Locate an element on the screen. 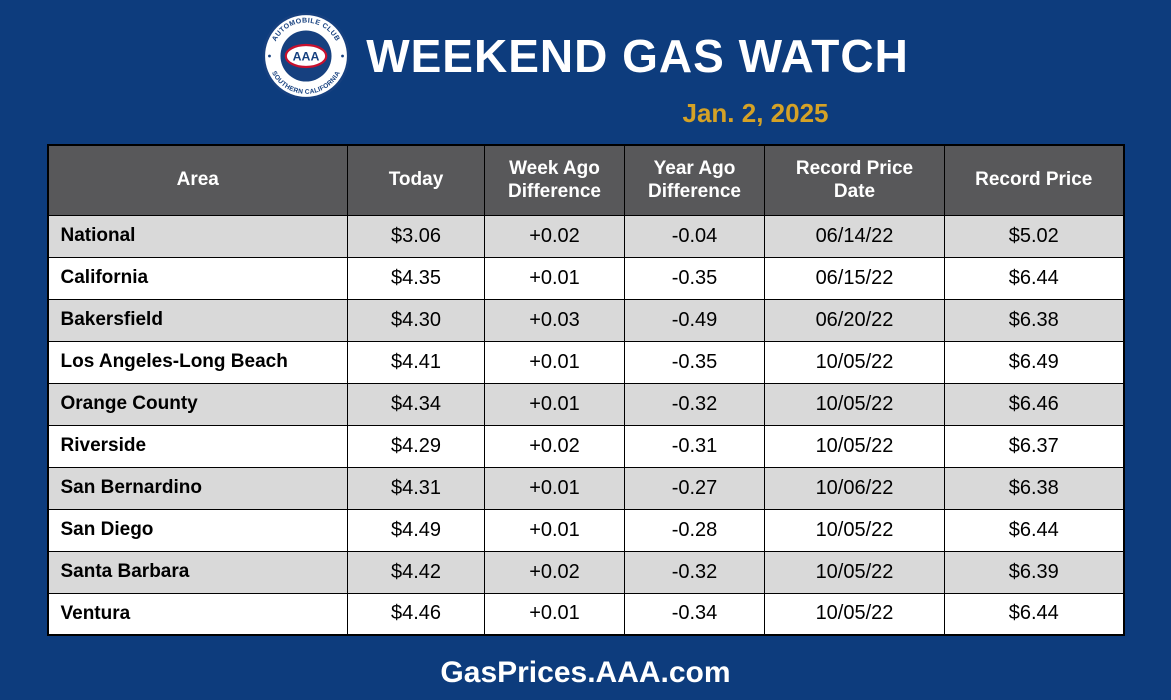 The height and width of the screenshot is (700, 1171). record-price-cell: $6.37 is located at coordinates (1034, 446).